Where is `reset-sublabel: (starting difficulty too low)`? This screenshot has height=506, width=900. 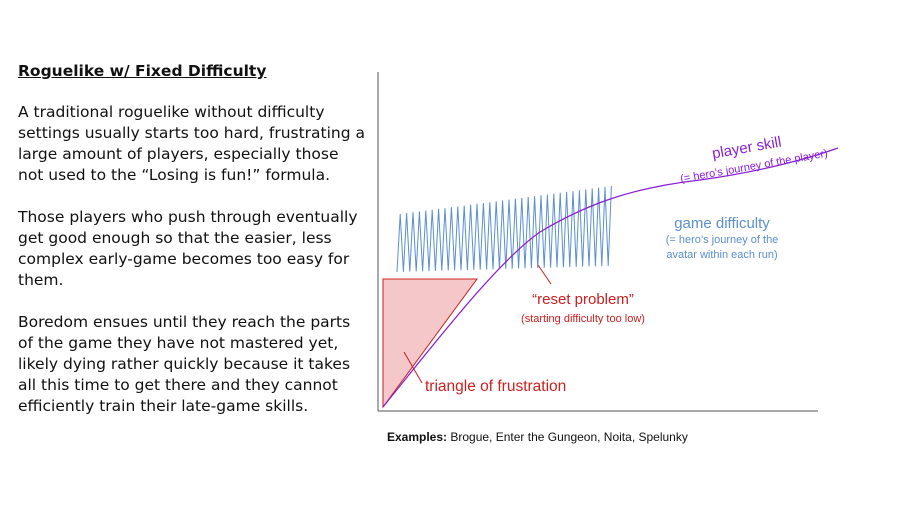
reset-sublabel: (starting difficulty too low) is located at coordinates (583, 319).